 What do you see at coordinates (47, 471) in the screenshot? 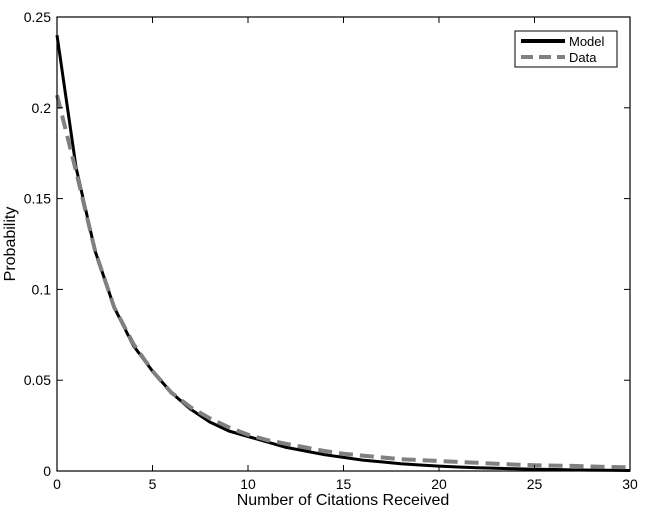
I see `y-tick-label: 0` at bounding box center [47, 471].